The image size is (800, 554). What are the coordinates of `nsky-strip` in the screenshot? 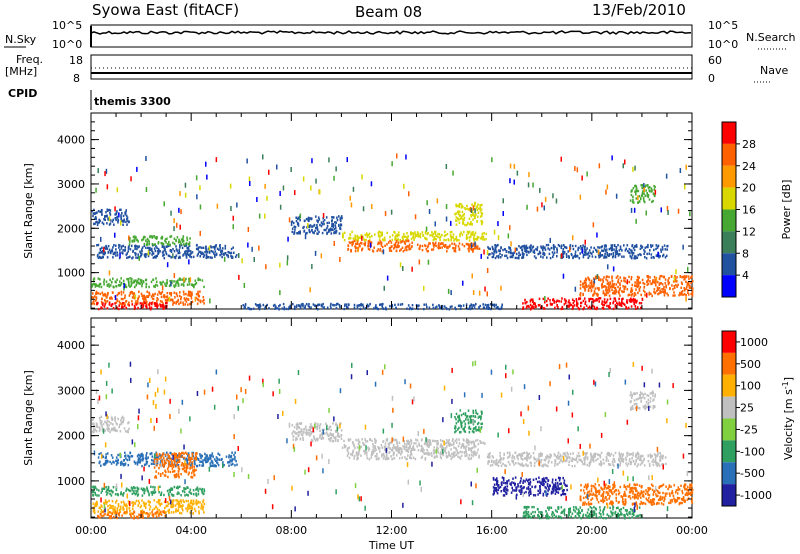 It's located at (391, 36).